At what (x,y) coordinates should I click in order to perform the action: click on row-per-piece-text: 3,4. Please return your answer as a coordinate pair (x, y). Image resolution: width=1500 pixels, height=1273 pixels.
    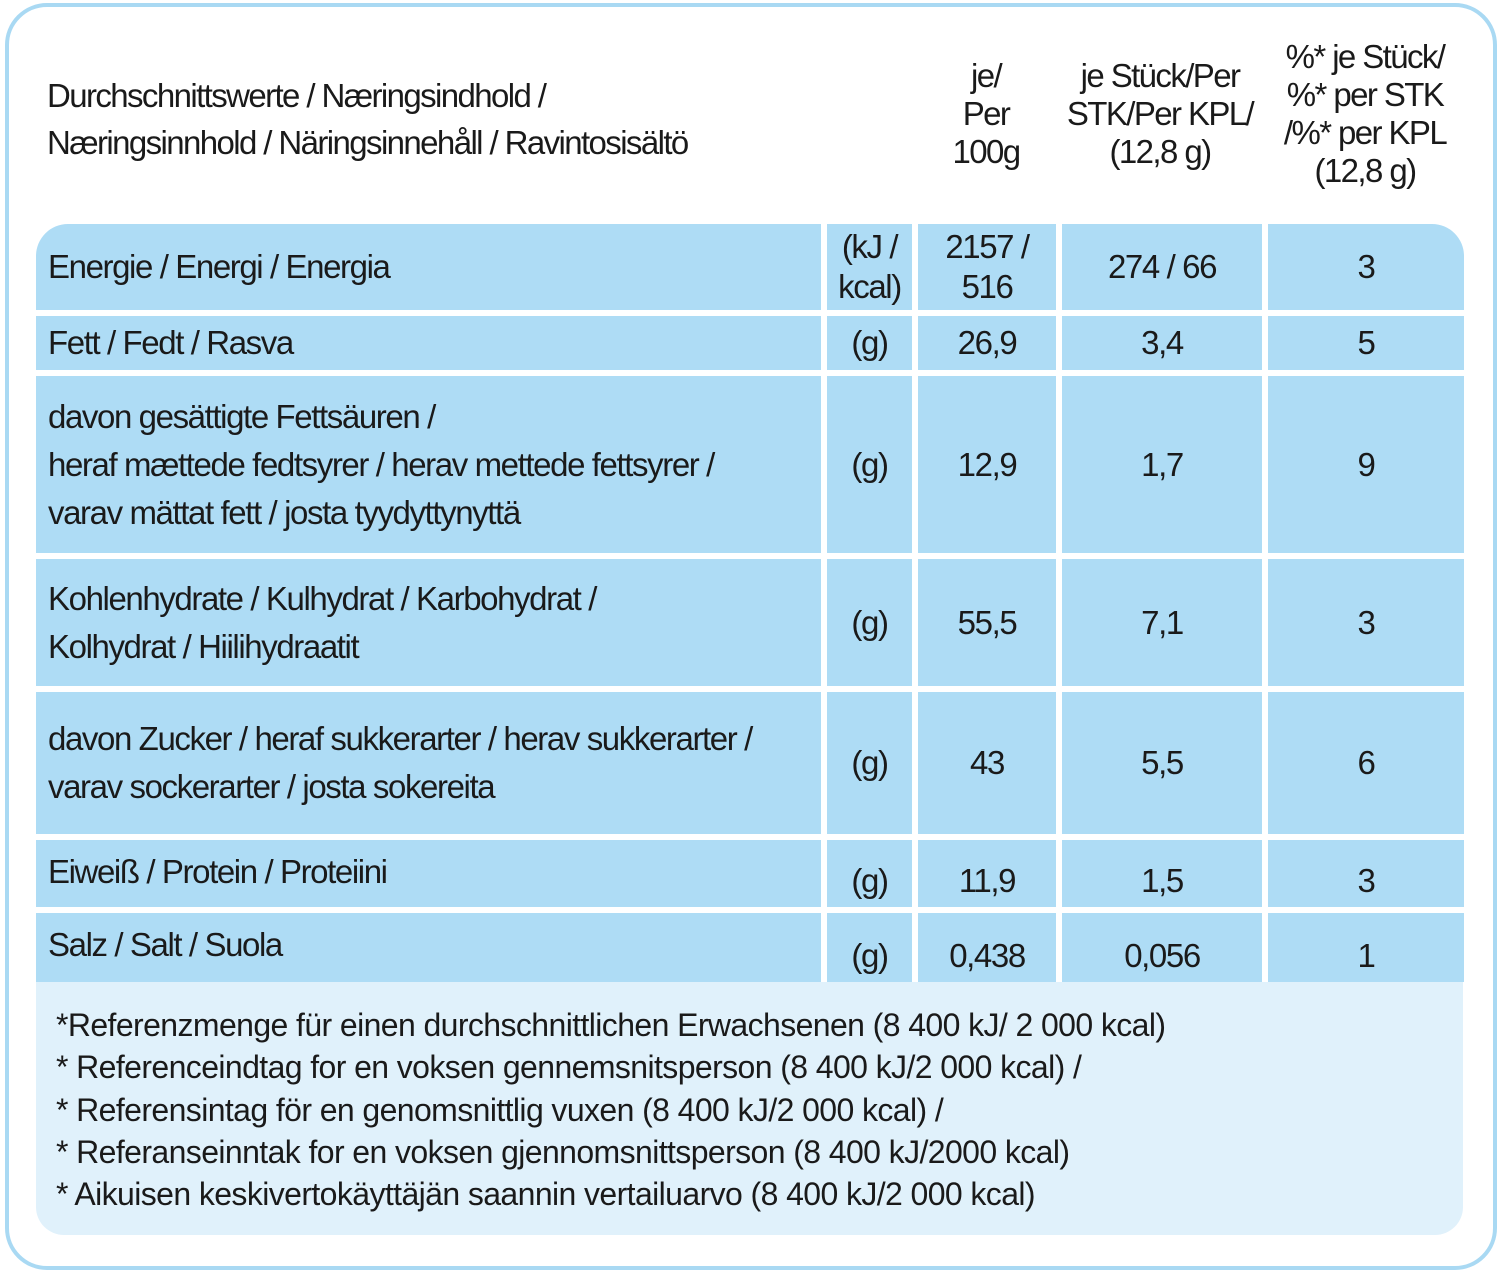
    Looking at the image, I should click on (1162, 342).